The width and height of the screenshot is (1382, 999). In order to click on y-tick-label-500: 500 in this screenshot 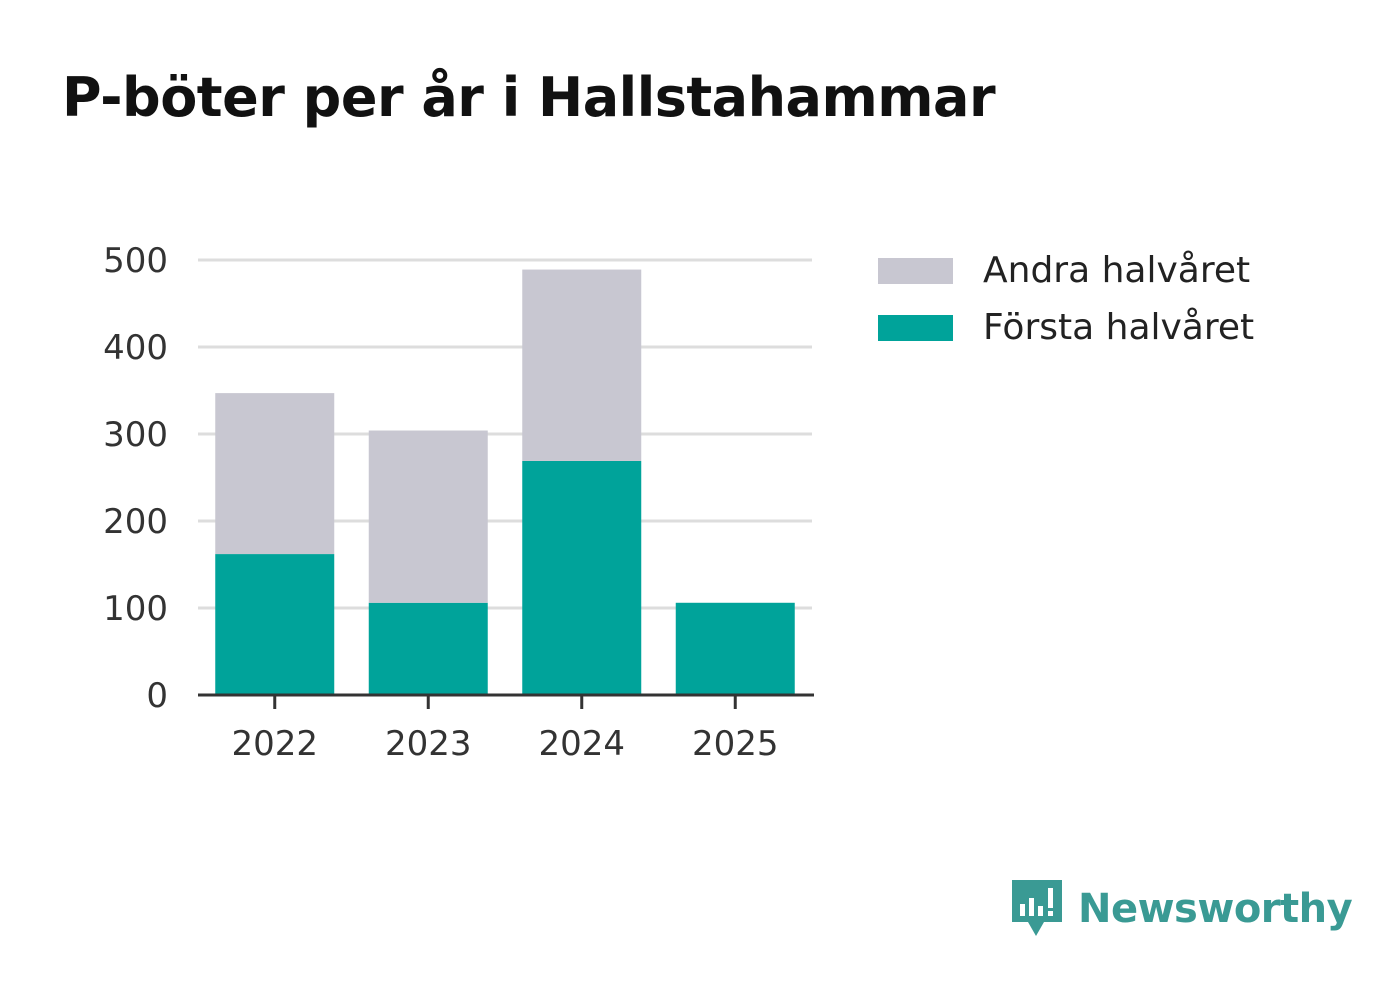, I will do `click(135, 261)`.